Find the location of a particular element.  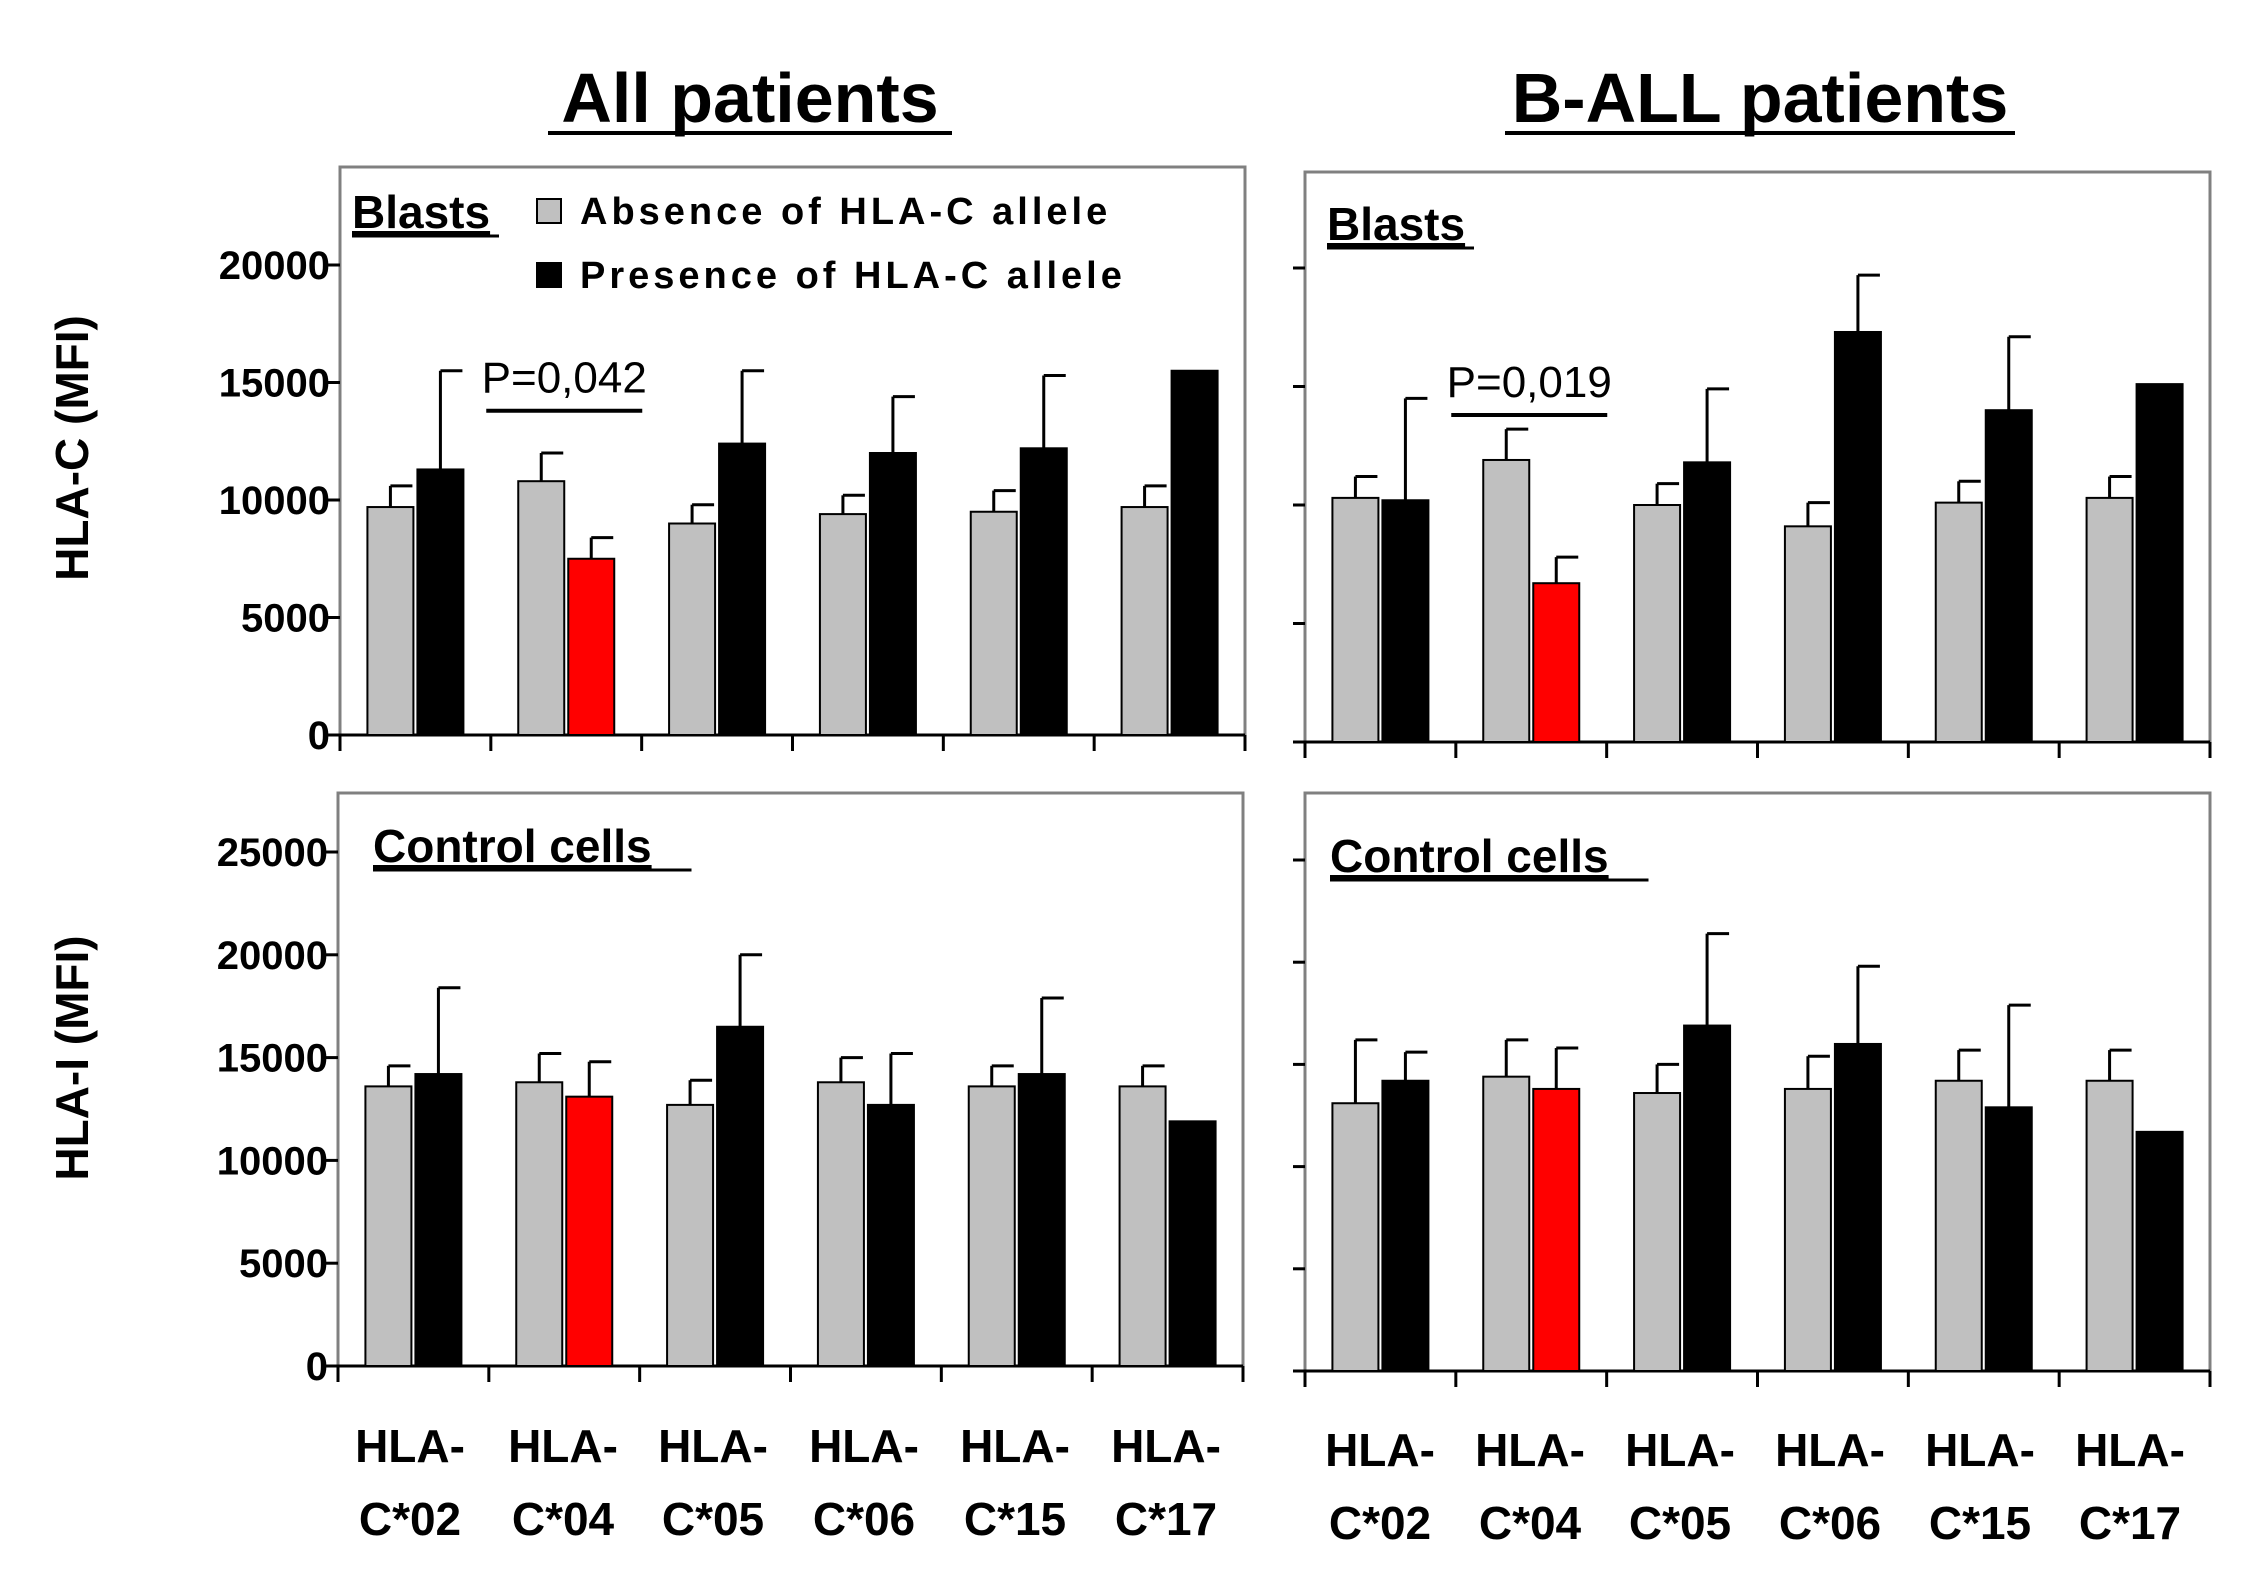

y-axis-label-hla-i: HLA-I (MFI) is located at coordinates (72, 1057).